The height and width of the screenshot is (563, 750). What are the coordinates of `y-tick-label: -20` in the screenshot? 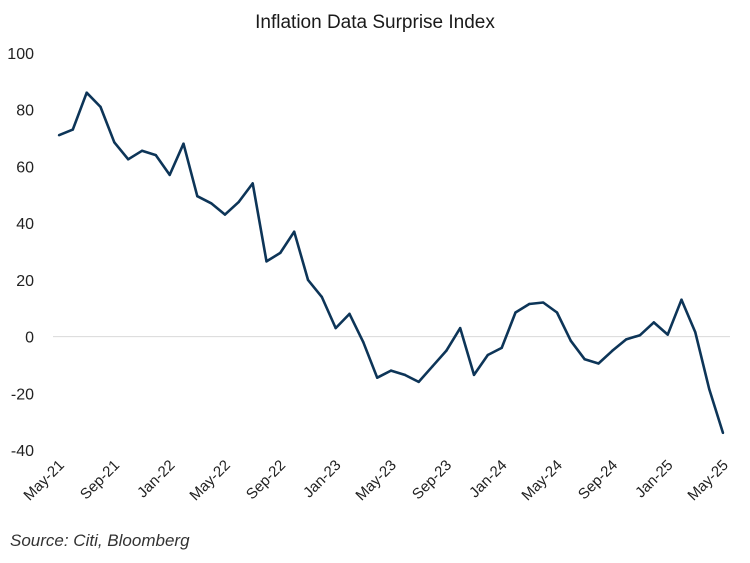 It's located at (22, 394).